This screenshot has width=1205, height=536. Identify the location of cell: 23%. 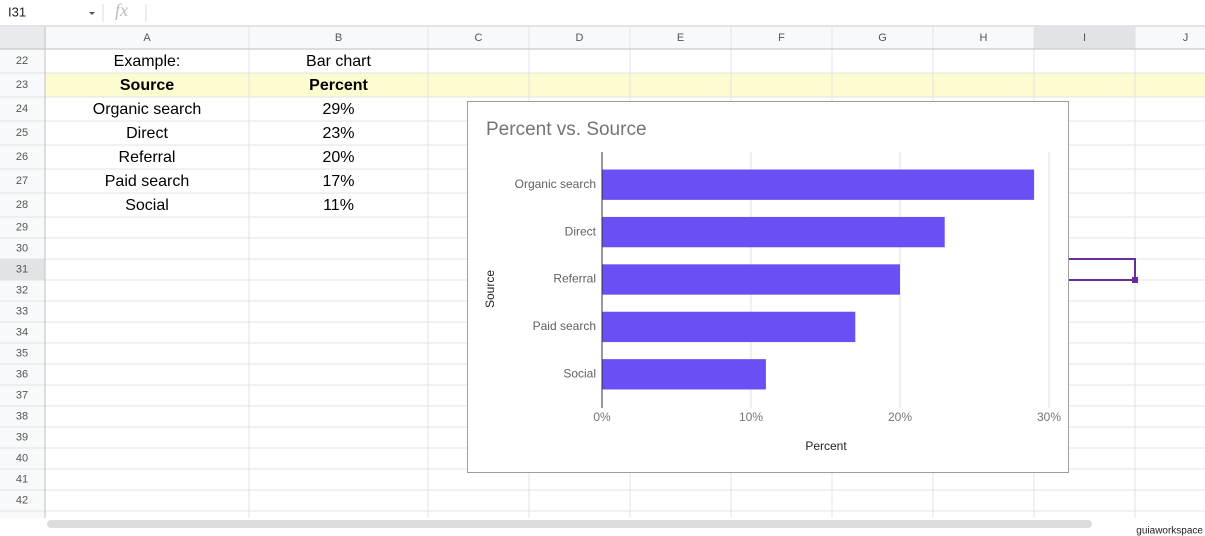
(338, 133).